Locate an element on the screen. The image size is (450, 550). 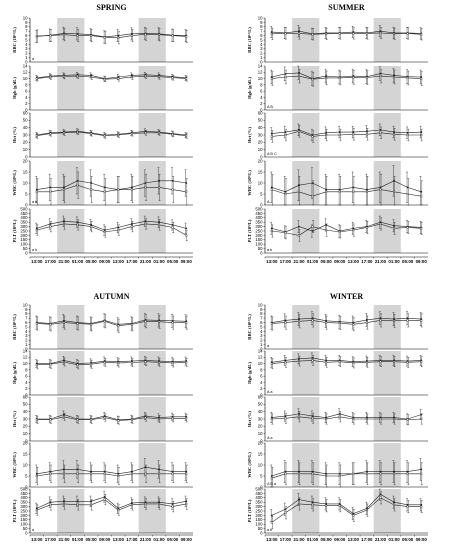
y-tick-label: 350 is located at coordinates (24, 222).